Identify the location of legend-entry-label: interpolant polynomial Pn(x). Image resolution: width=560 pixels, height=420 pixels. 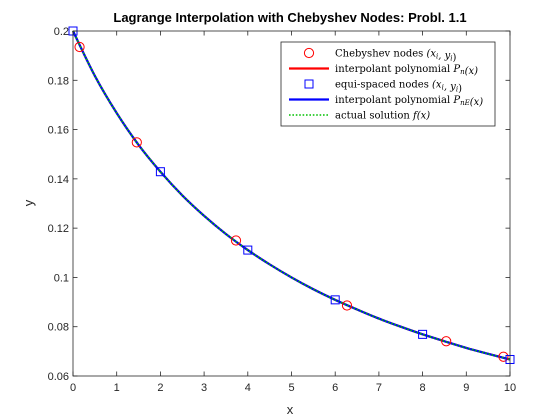
(406, 70).